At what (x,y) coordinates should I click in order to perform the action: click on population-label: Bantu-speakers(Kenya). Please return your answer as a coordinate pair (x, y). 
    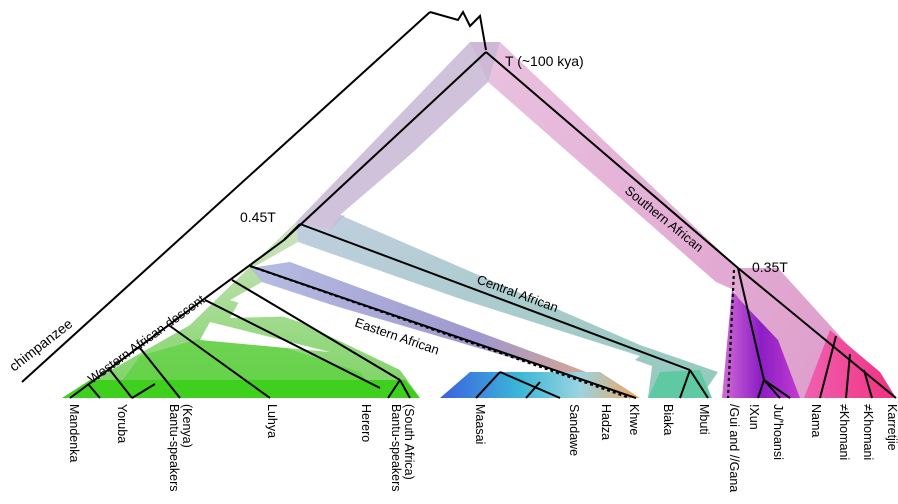
    Looking at the image, I should click on (180, 448).